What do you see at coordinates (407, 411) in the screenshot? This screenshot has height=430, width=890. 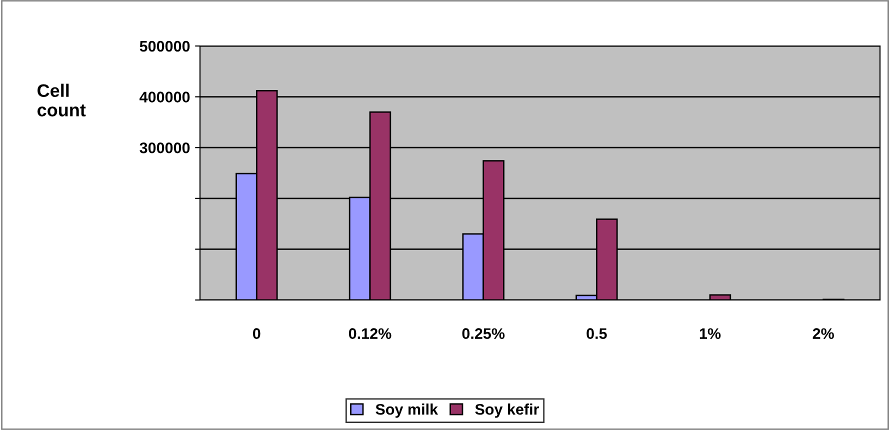 I see `legend-label: Soy milk` at bounding box center [407, 411].